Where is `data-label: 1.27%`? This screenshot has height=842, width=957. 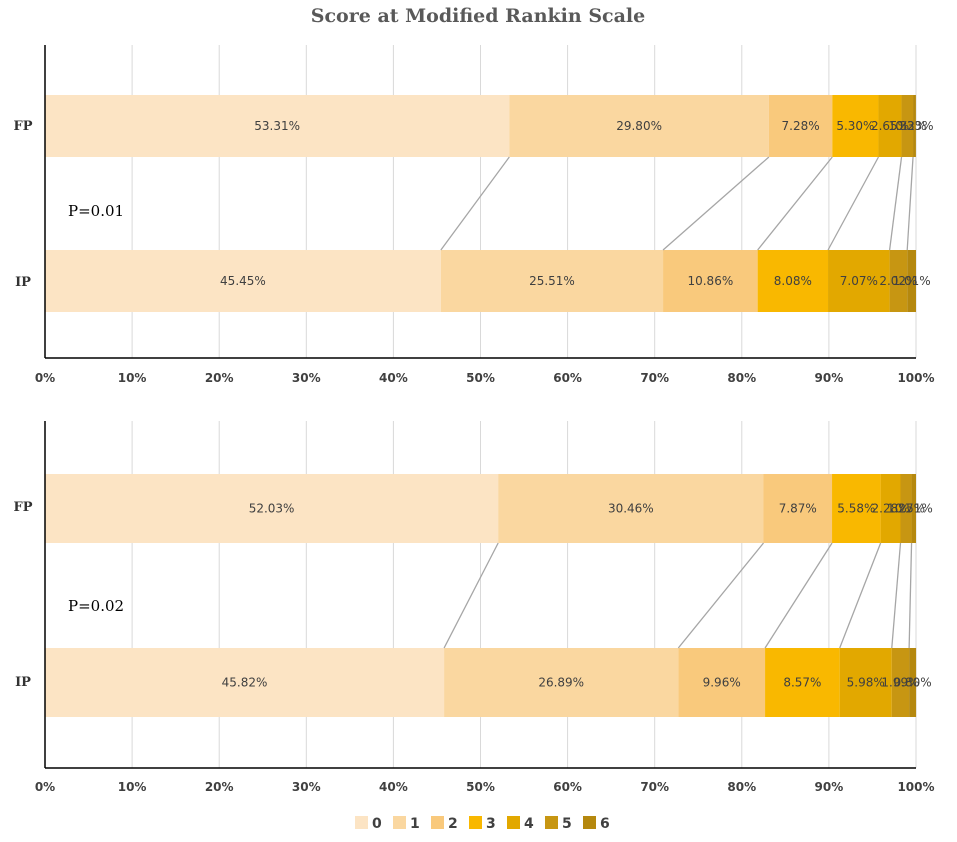 data-label: 1.27% is located at coordinates (906, 509).